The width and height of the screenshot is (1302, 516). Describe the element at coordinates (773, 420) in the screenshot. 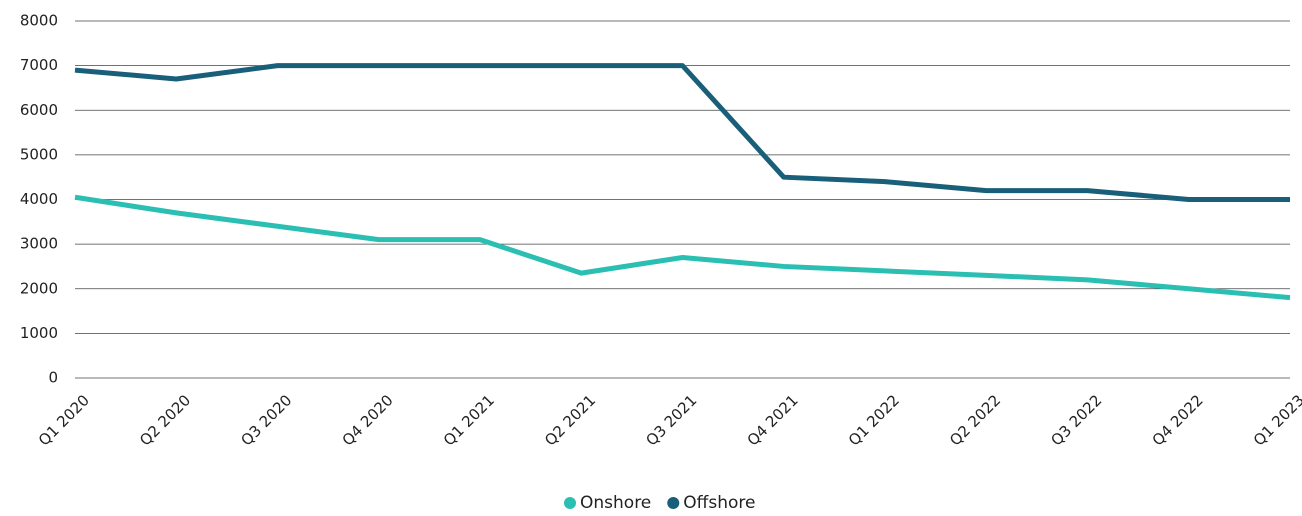

I see `x-tick-label: Q4 2021` at that location.